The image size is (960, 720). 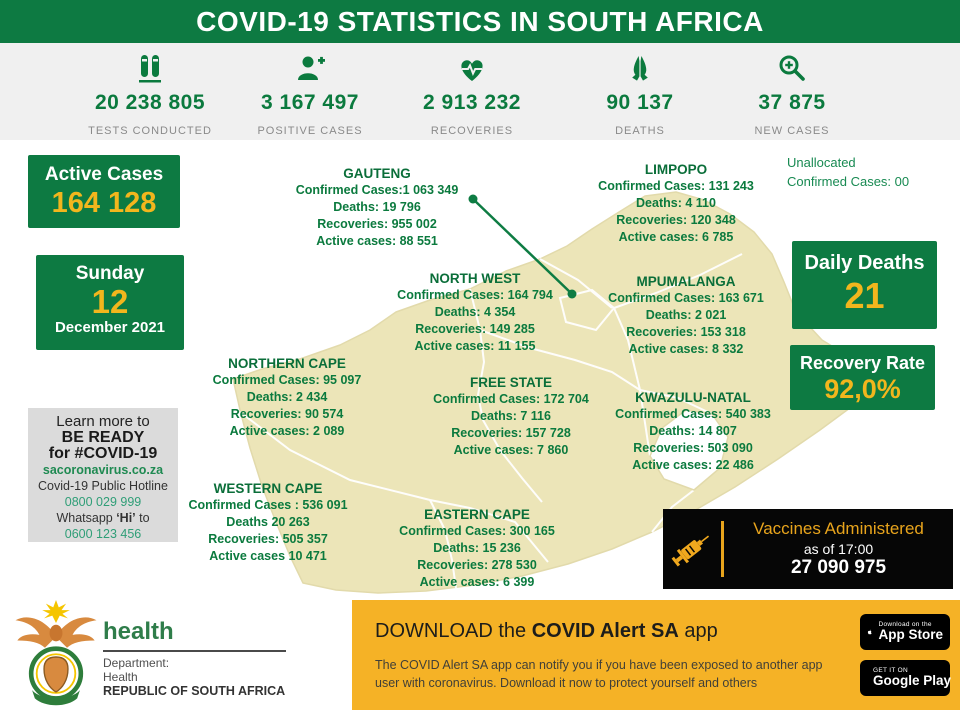 I want to click on stat-value: 37 875, so click(x=792, y=102).